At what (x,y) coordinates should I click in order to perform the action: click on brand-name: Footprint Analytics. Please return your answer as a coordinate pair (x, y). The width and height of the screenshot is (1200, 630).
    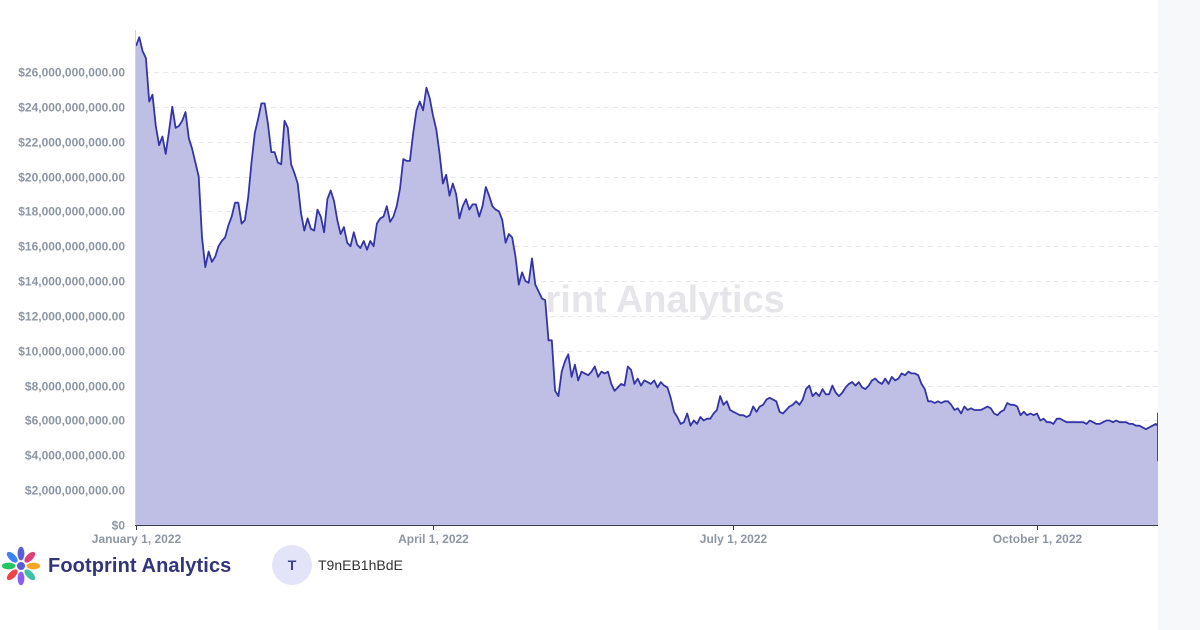
    Looking at the image, I should click on (140, 565).